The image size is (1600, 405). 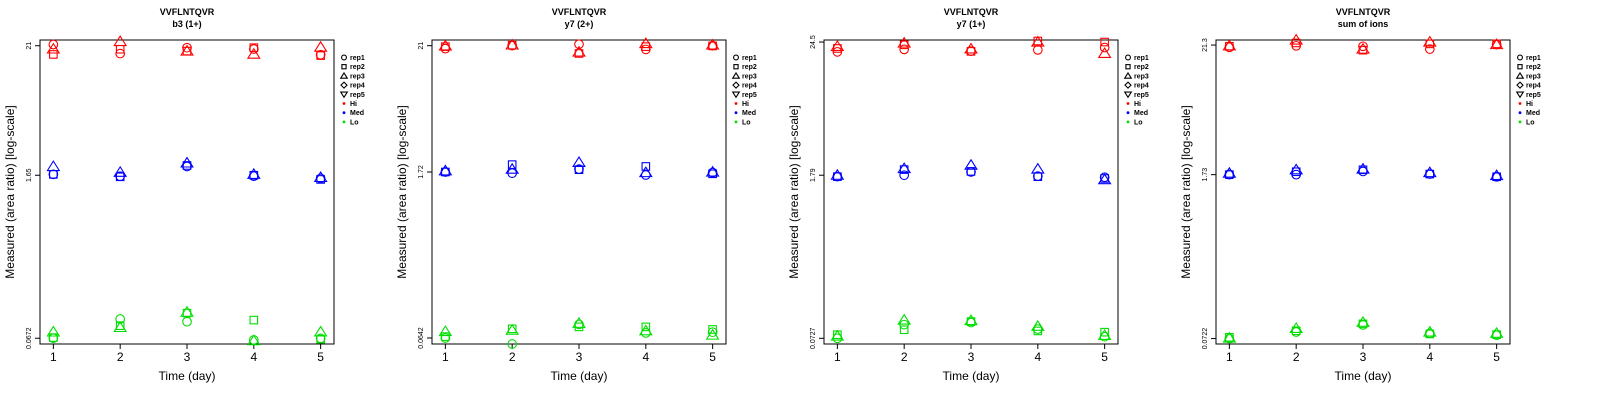 What do you see at coordinates (813, 42) in the screenshot?
I see `y-tick-label: 24.5` at bounding box center [813, 42].